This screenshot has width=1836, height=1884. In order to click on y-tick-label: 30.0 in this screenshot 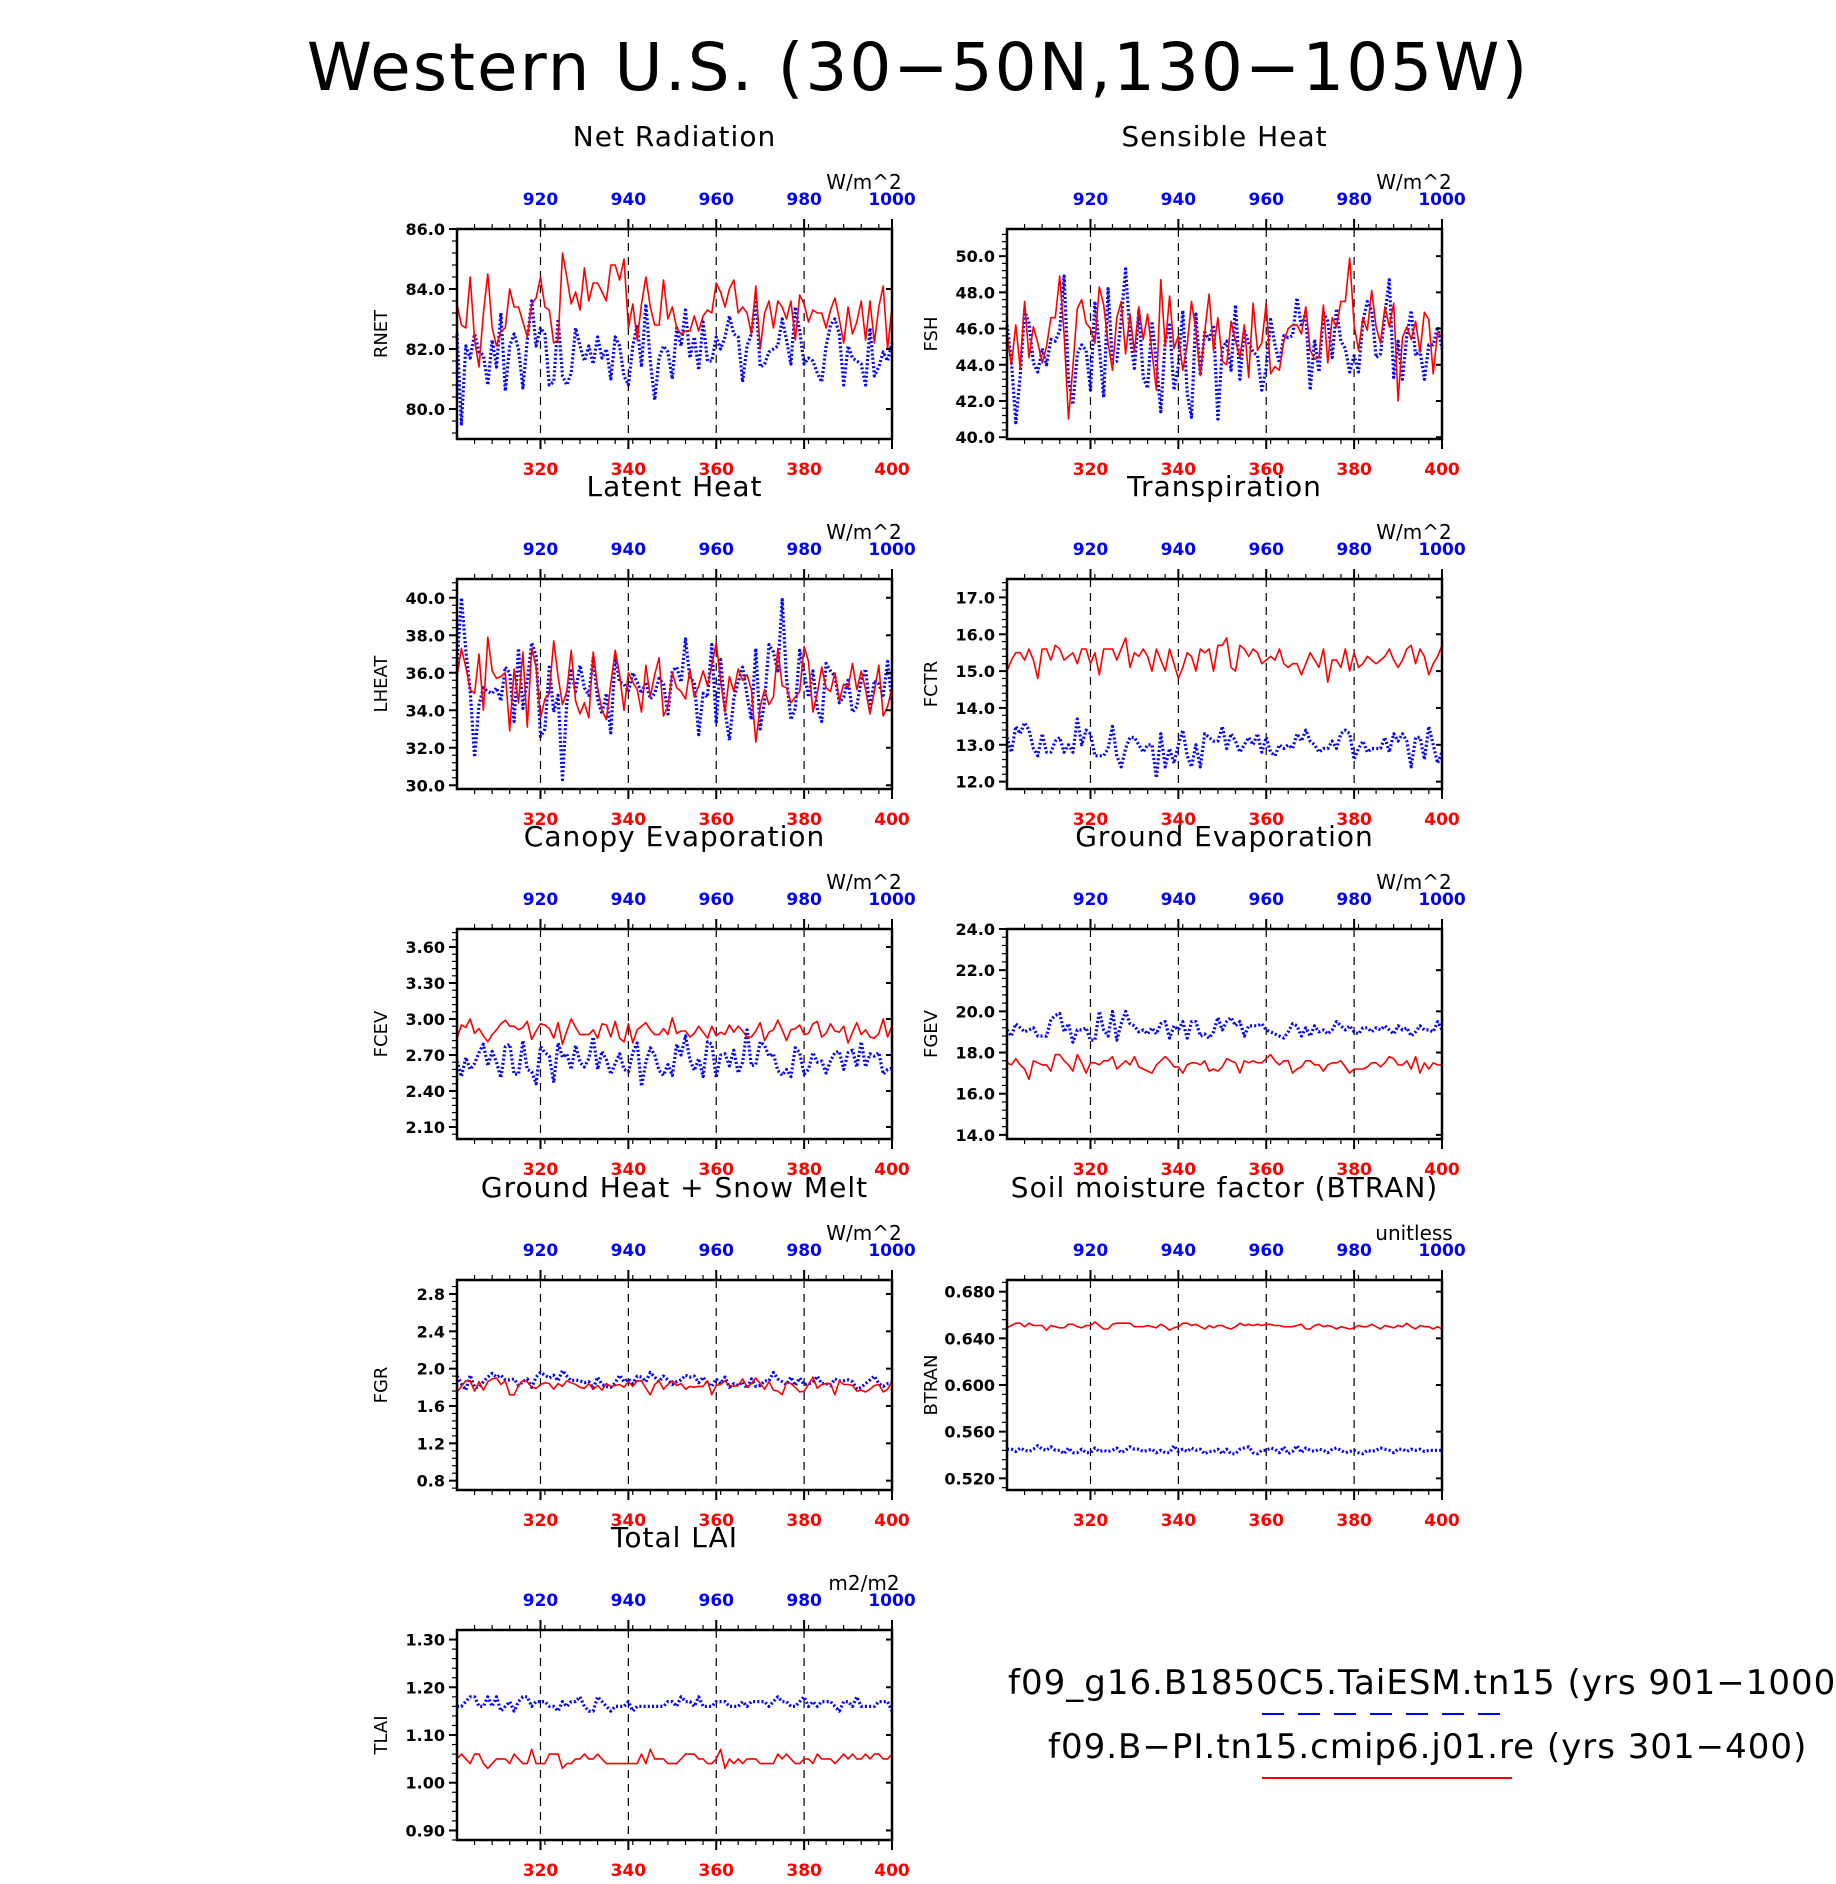, I will do `click(425, 785)`.